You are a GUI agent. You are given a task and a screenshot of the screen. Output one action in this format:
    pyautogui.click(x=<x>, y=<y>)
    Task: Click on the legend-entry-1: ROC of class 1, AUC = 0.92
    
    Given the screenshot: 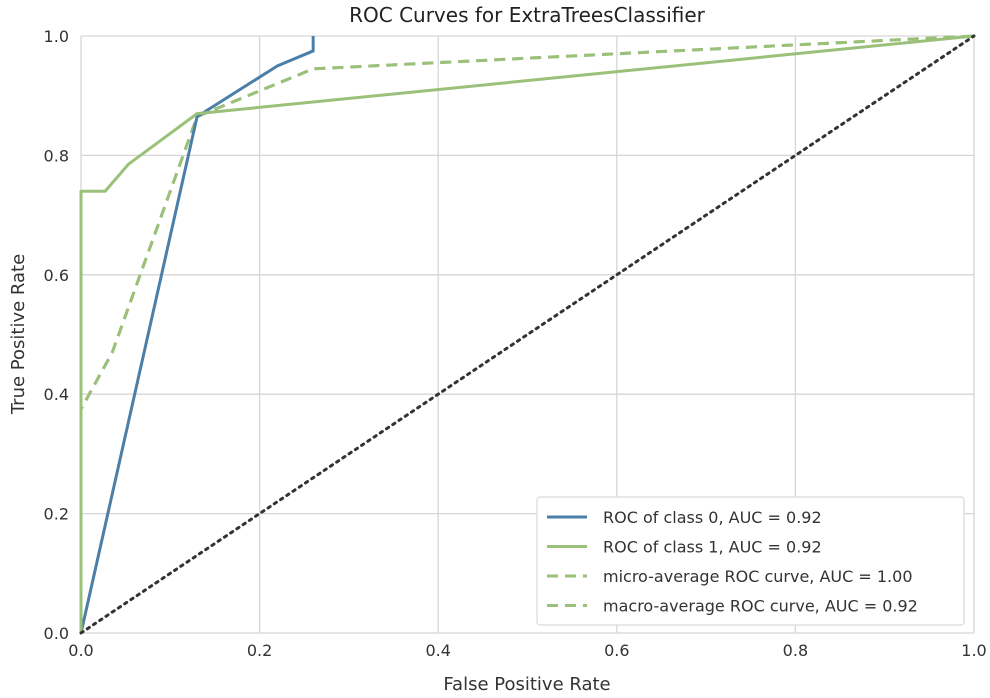 What is the action you would take?
    pyautogui.click(x=712, y=547)
    